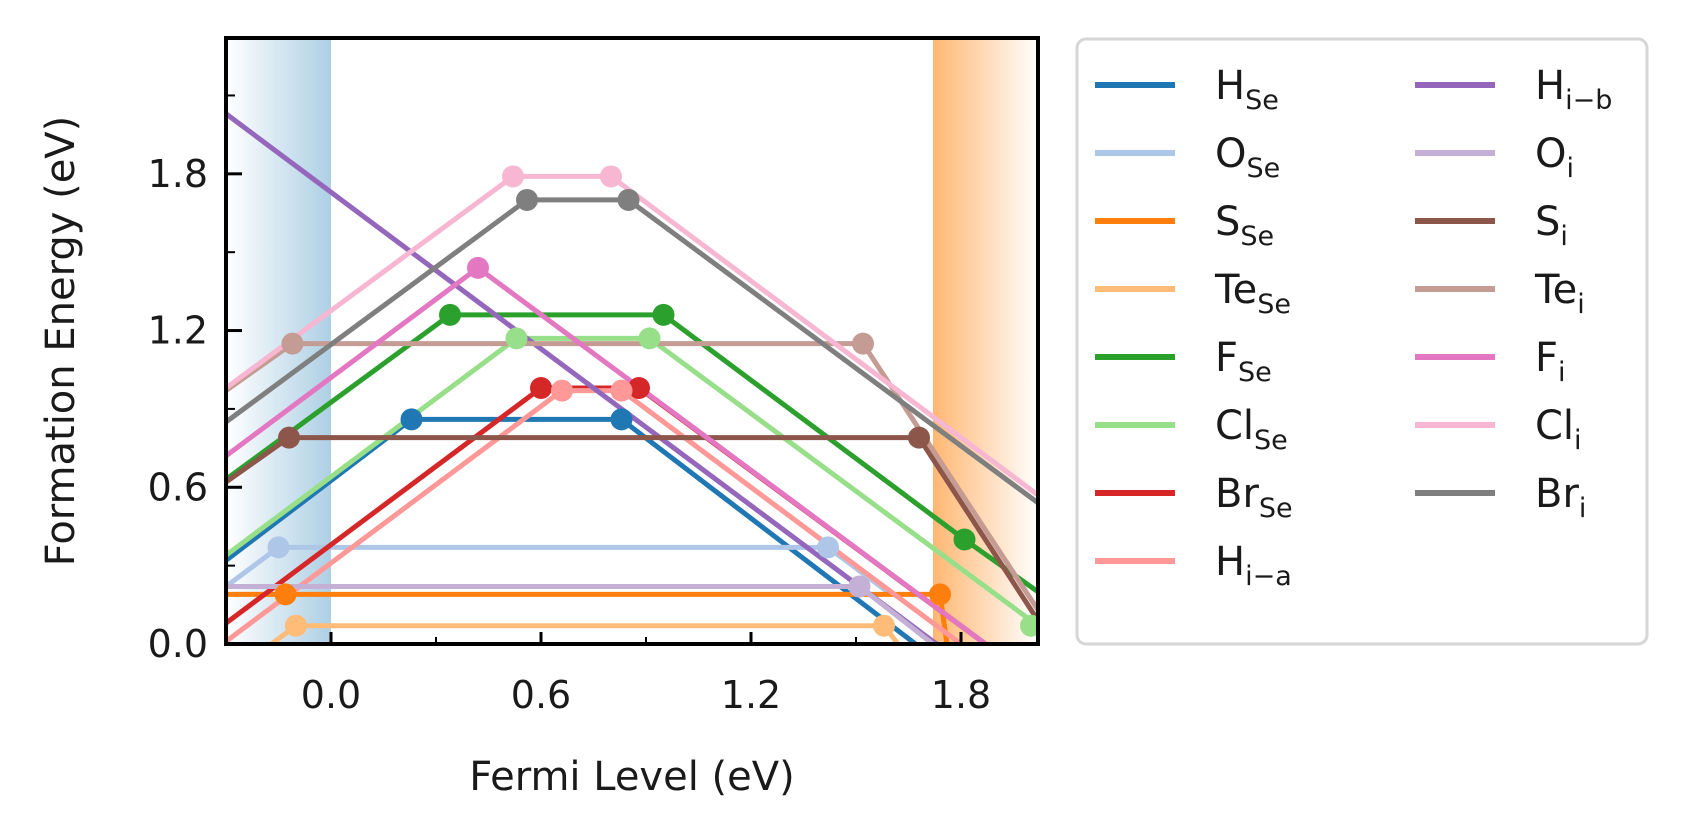  What do you see at coordinates (1252, 293) in the screenshot?
I see `legend-label: TeSe` at bounding box center [1252, 293].